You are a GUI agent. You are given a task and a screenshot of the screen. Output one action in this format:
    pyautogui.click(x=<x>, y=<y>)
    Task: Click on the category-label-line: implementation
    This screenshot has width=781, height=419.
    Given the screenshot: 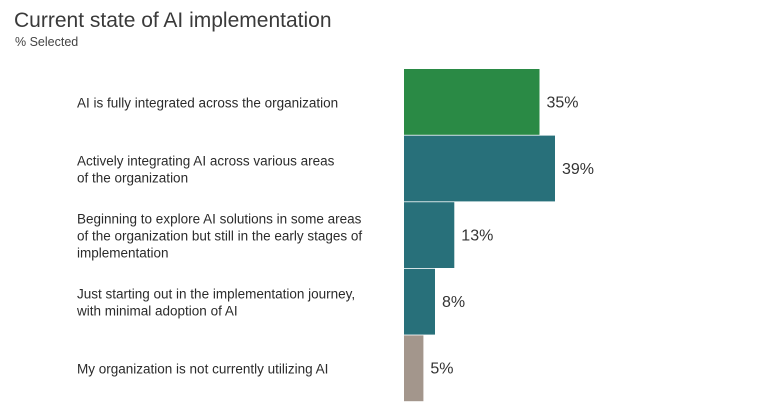 What is the action you would take?
    pyautogui.click(x=123, y=253)
    